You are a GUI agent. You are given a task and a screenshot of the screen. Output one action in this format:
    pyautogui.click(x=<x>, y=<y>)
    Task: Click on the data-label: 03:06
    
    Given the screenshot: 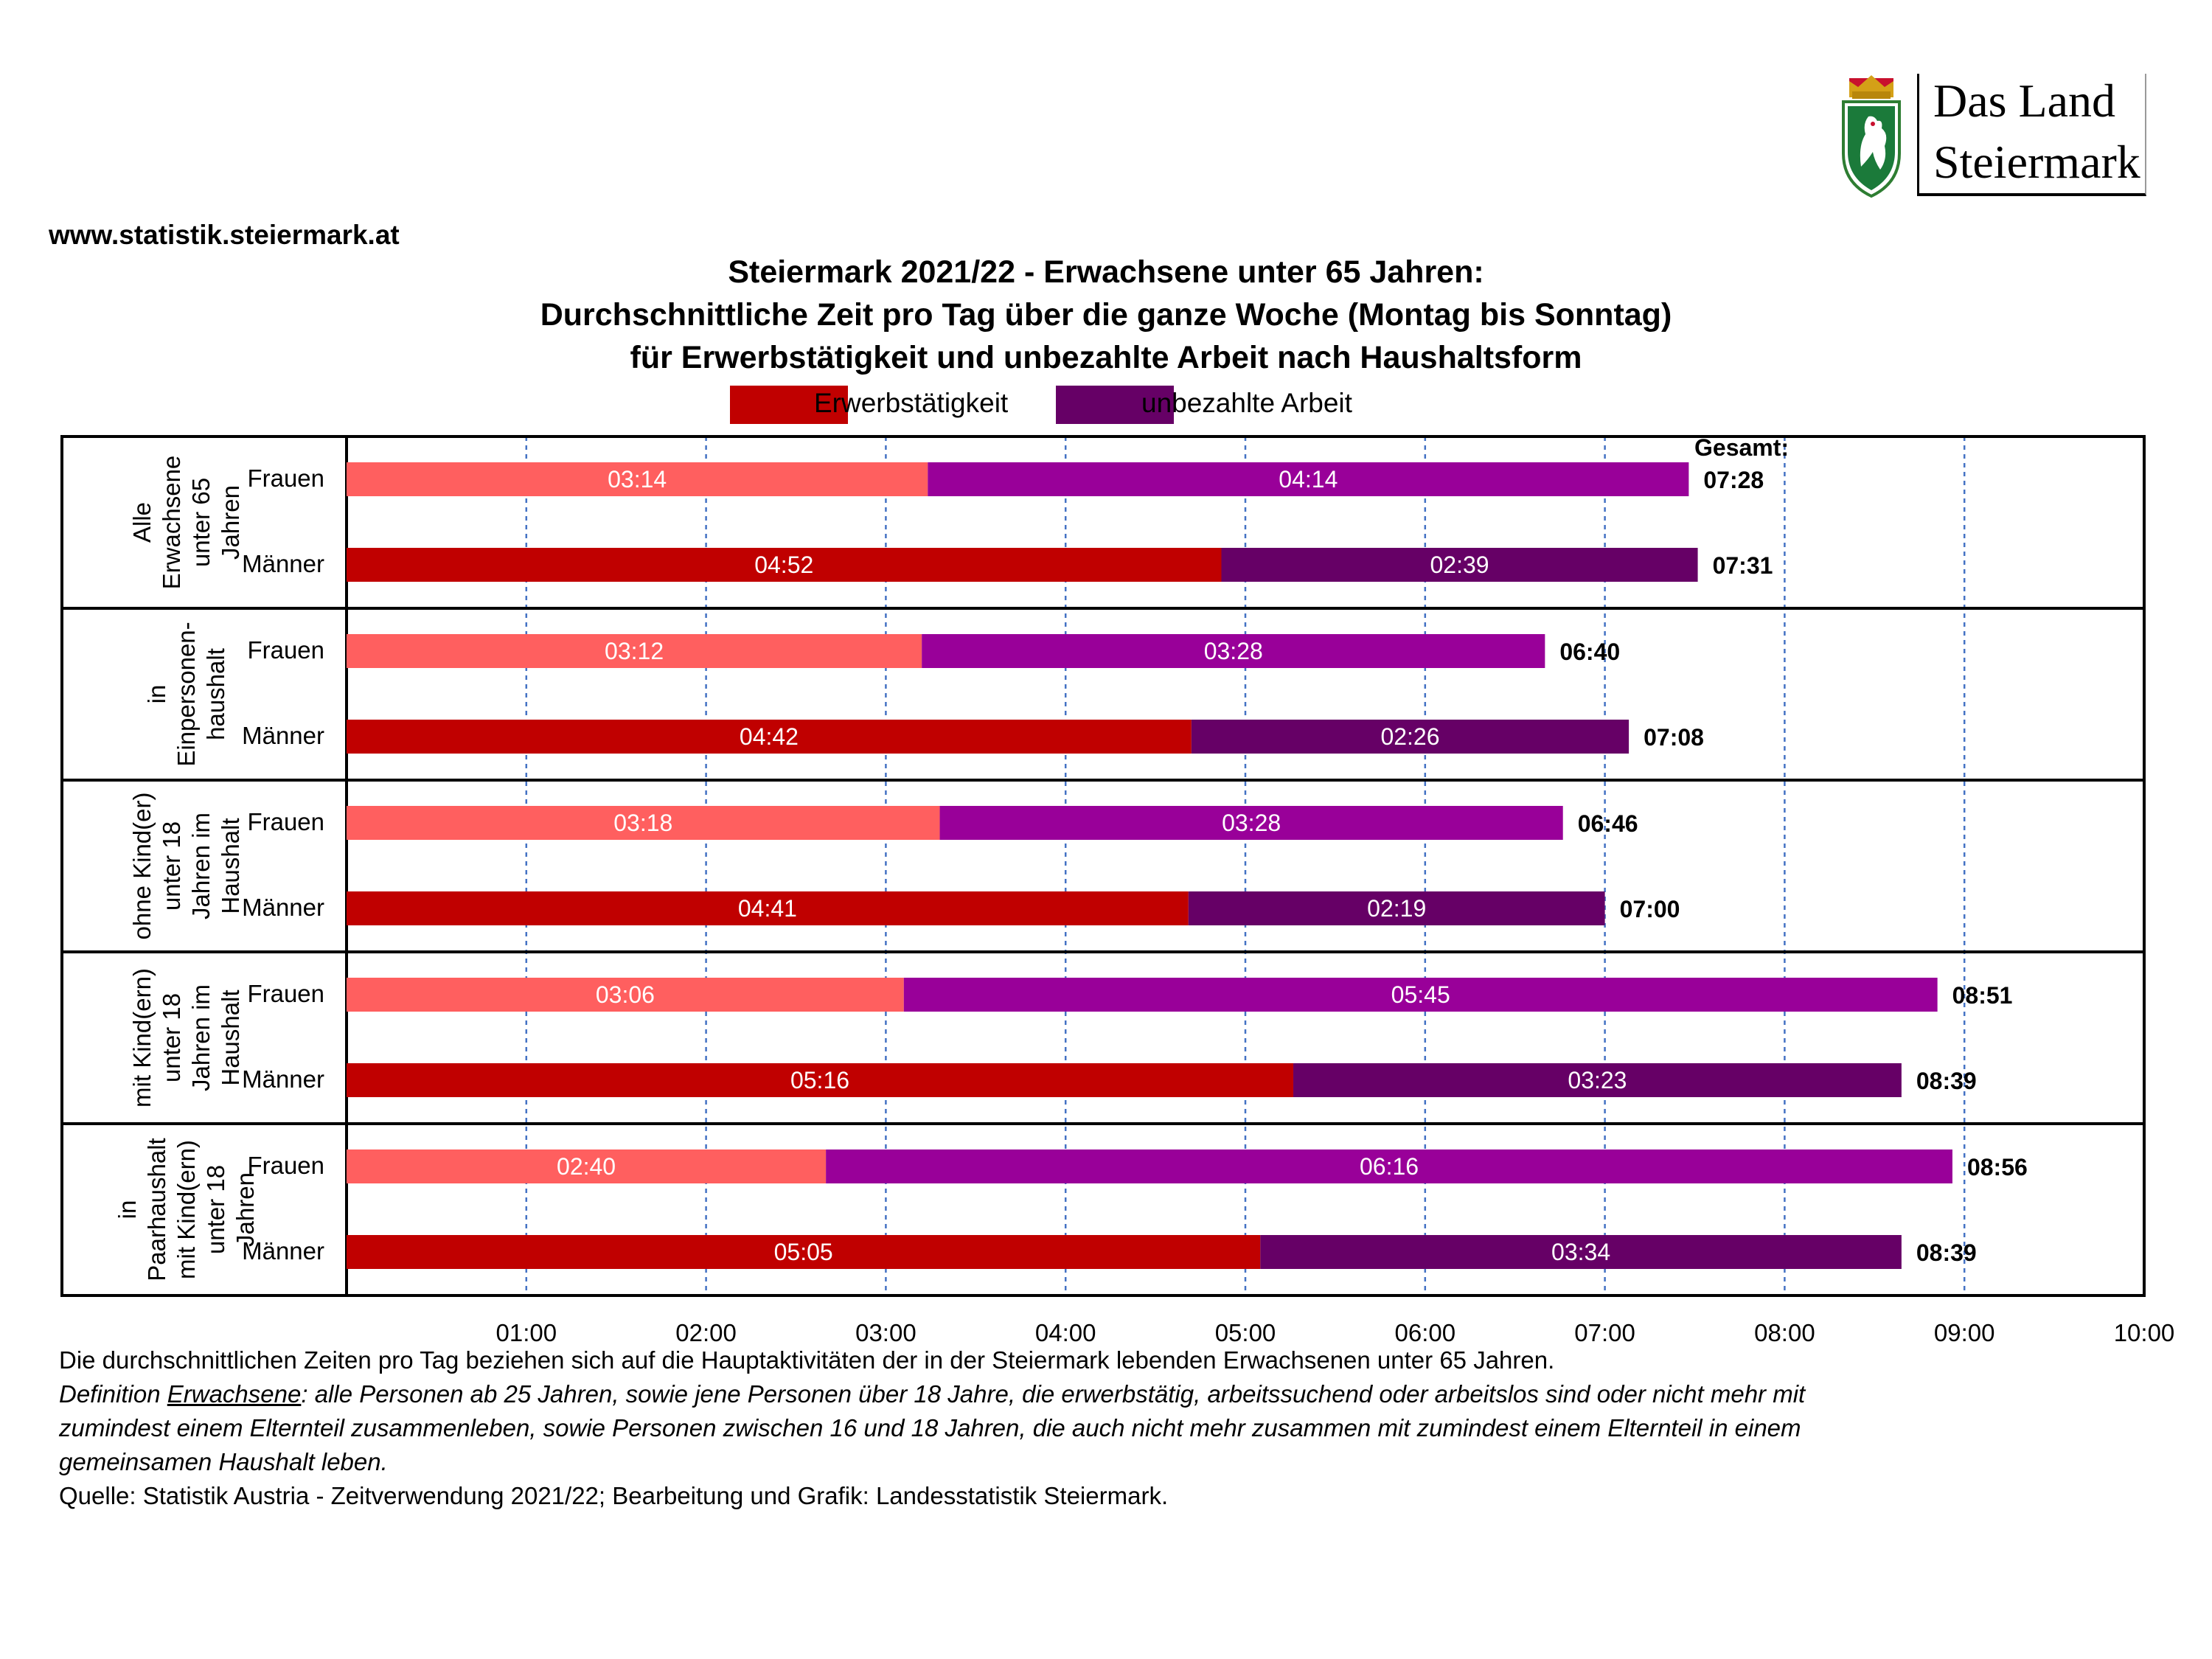 What is the action you would take?
    pyautogui.click(x=625, y=994)
    